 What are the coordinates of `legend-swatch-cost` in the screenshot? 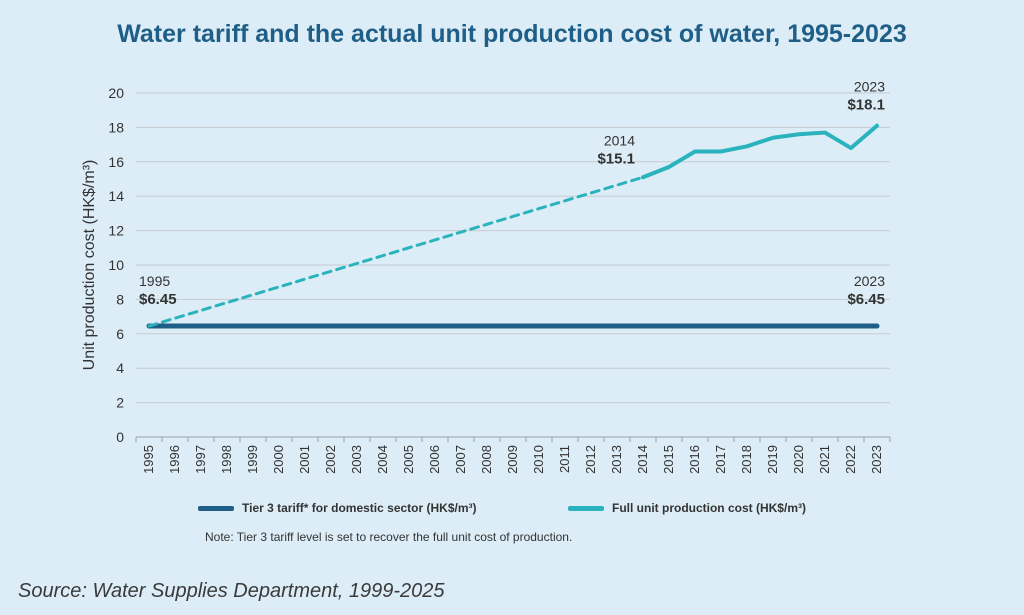 It's located at (586, 509).